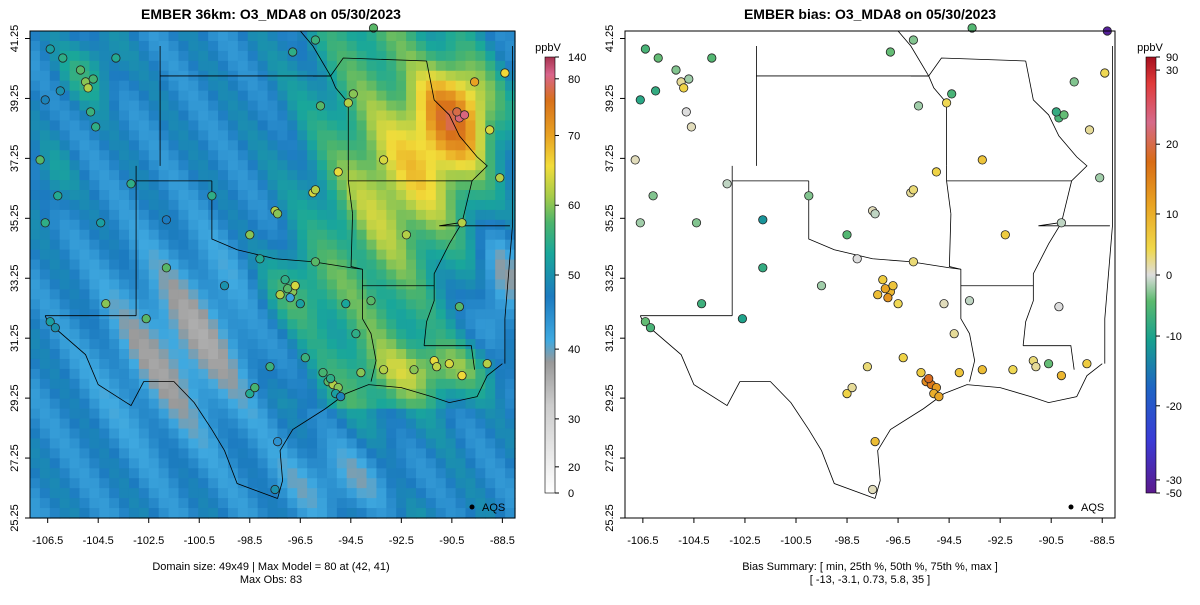 This screenshot has width=1200, height=605. I want to click on colorbar-tick-label: -30, so click(1174, 481).